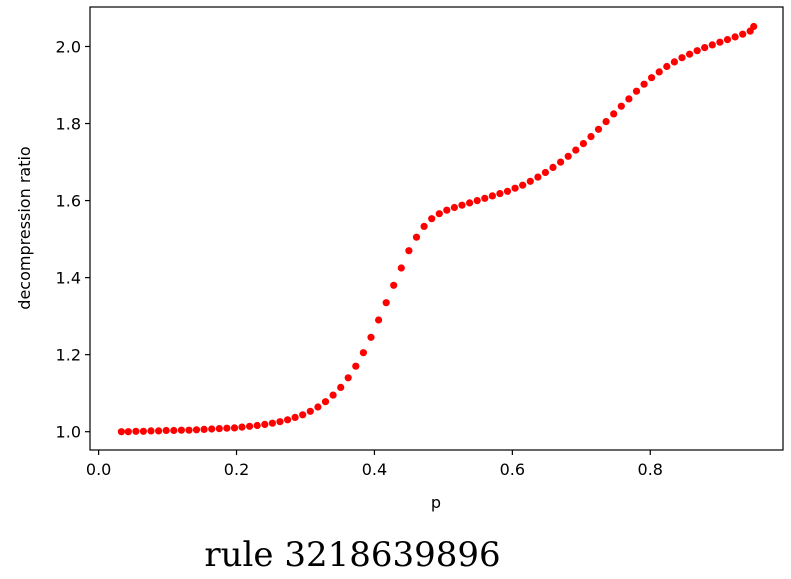 The height and width of the screenshot is (579, 791). What do you see at coordinates (68, 46) in the screenshot?
I see `y-tick-label: 2.0` at bounding box center [68, 46].